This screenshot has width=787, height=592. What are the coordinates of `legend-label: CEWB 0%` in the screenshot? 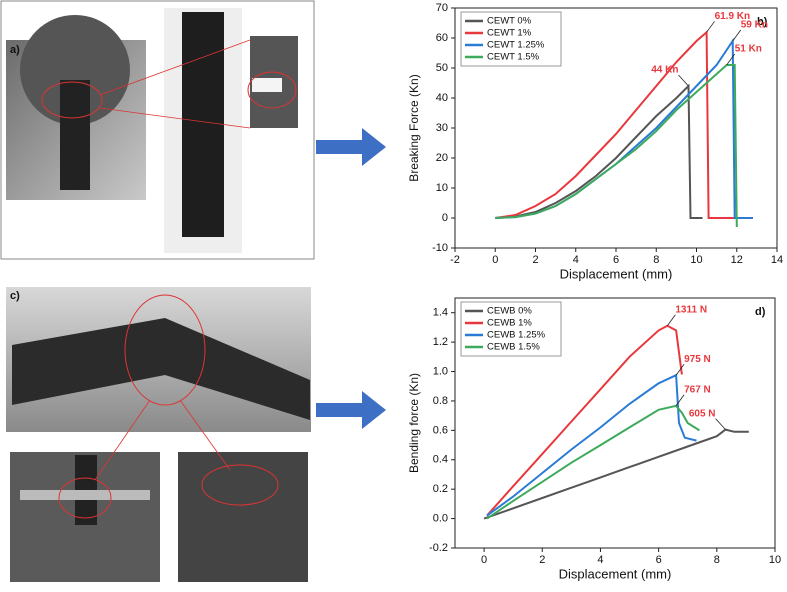 It's located at (509, 311).